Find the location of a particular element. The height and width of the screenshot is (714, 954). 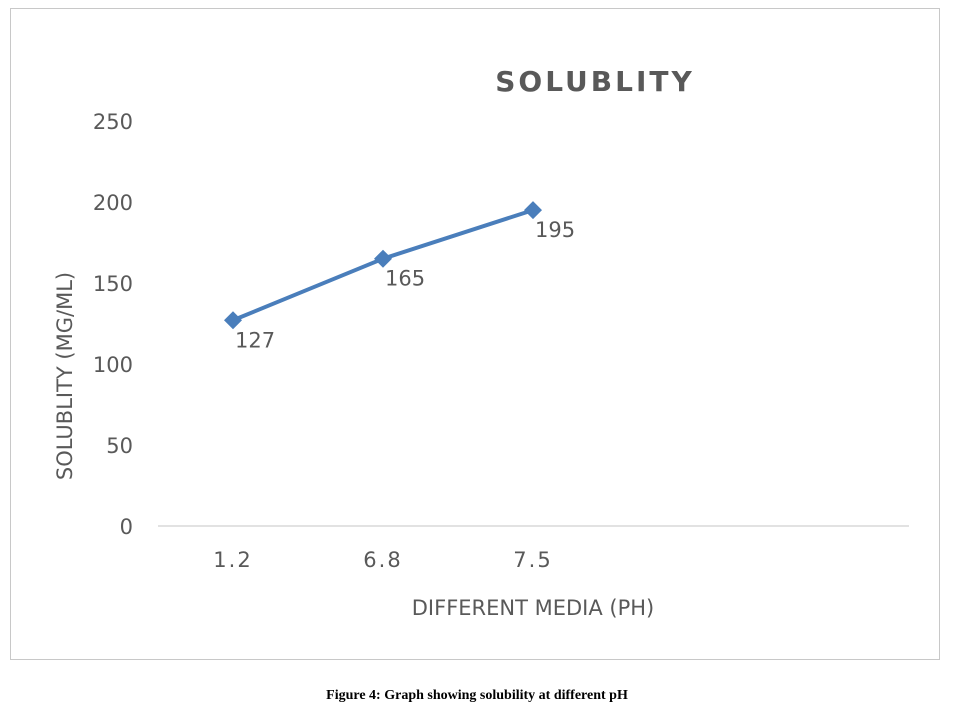

y-tick-labels: 0 50 100 150 200 250 is located at coordinates (113, 324).